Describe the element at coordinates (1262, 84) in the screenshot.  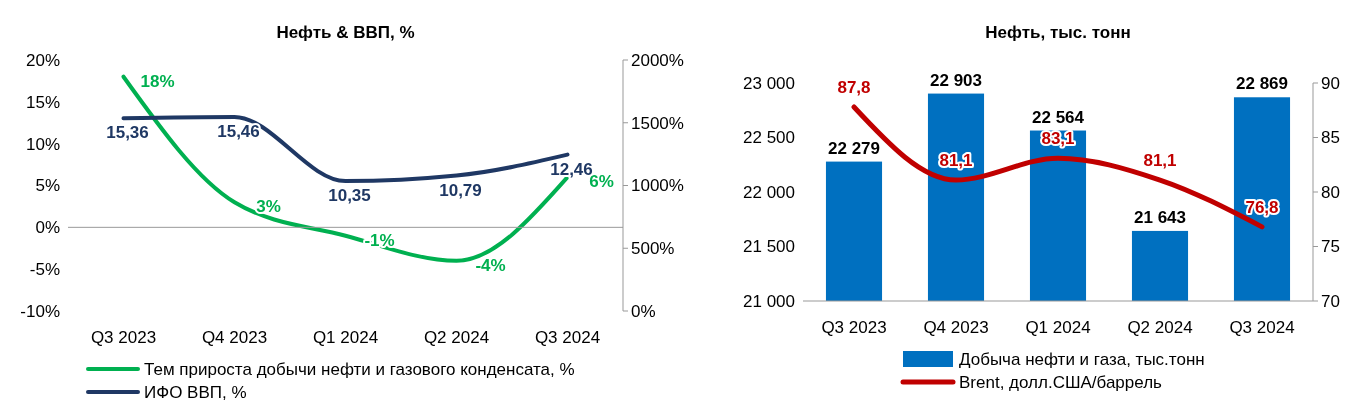
I see `data-label: 22 869` at that location.